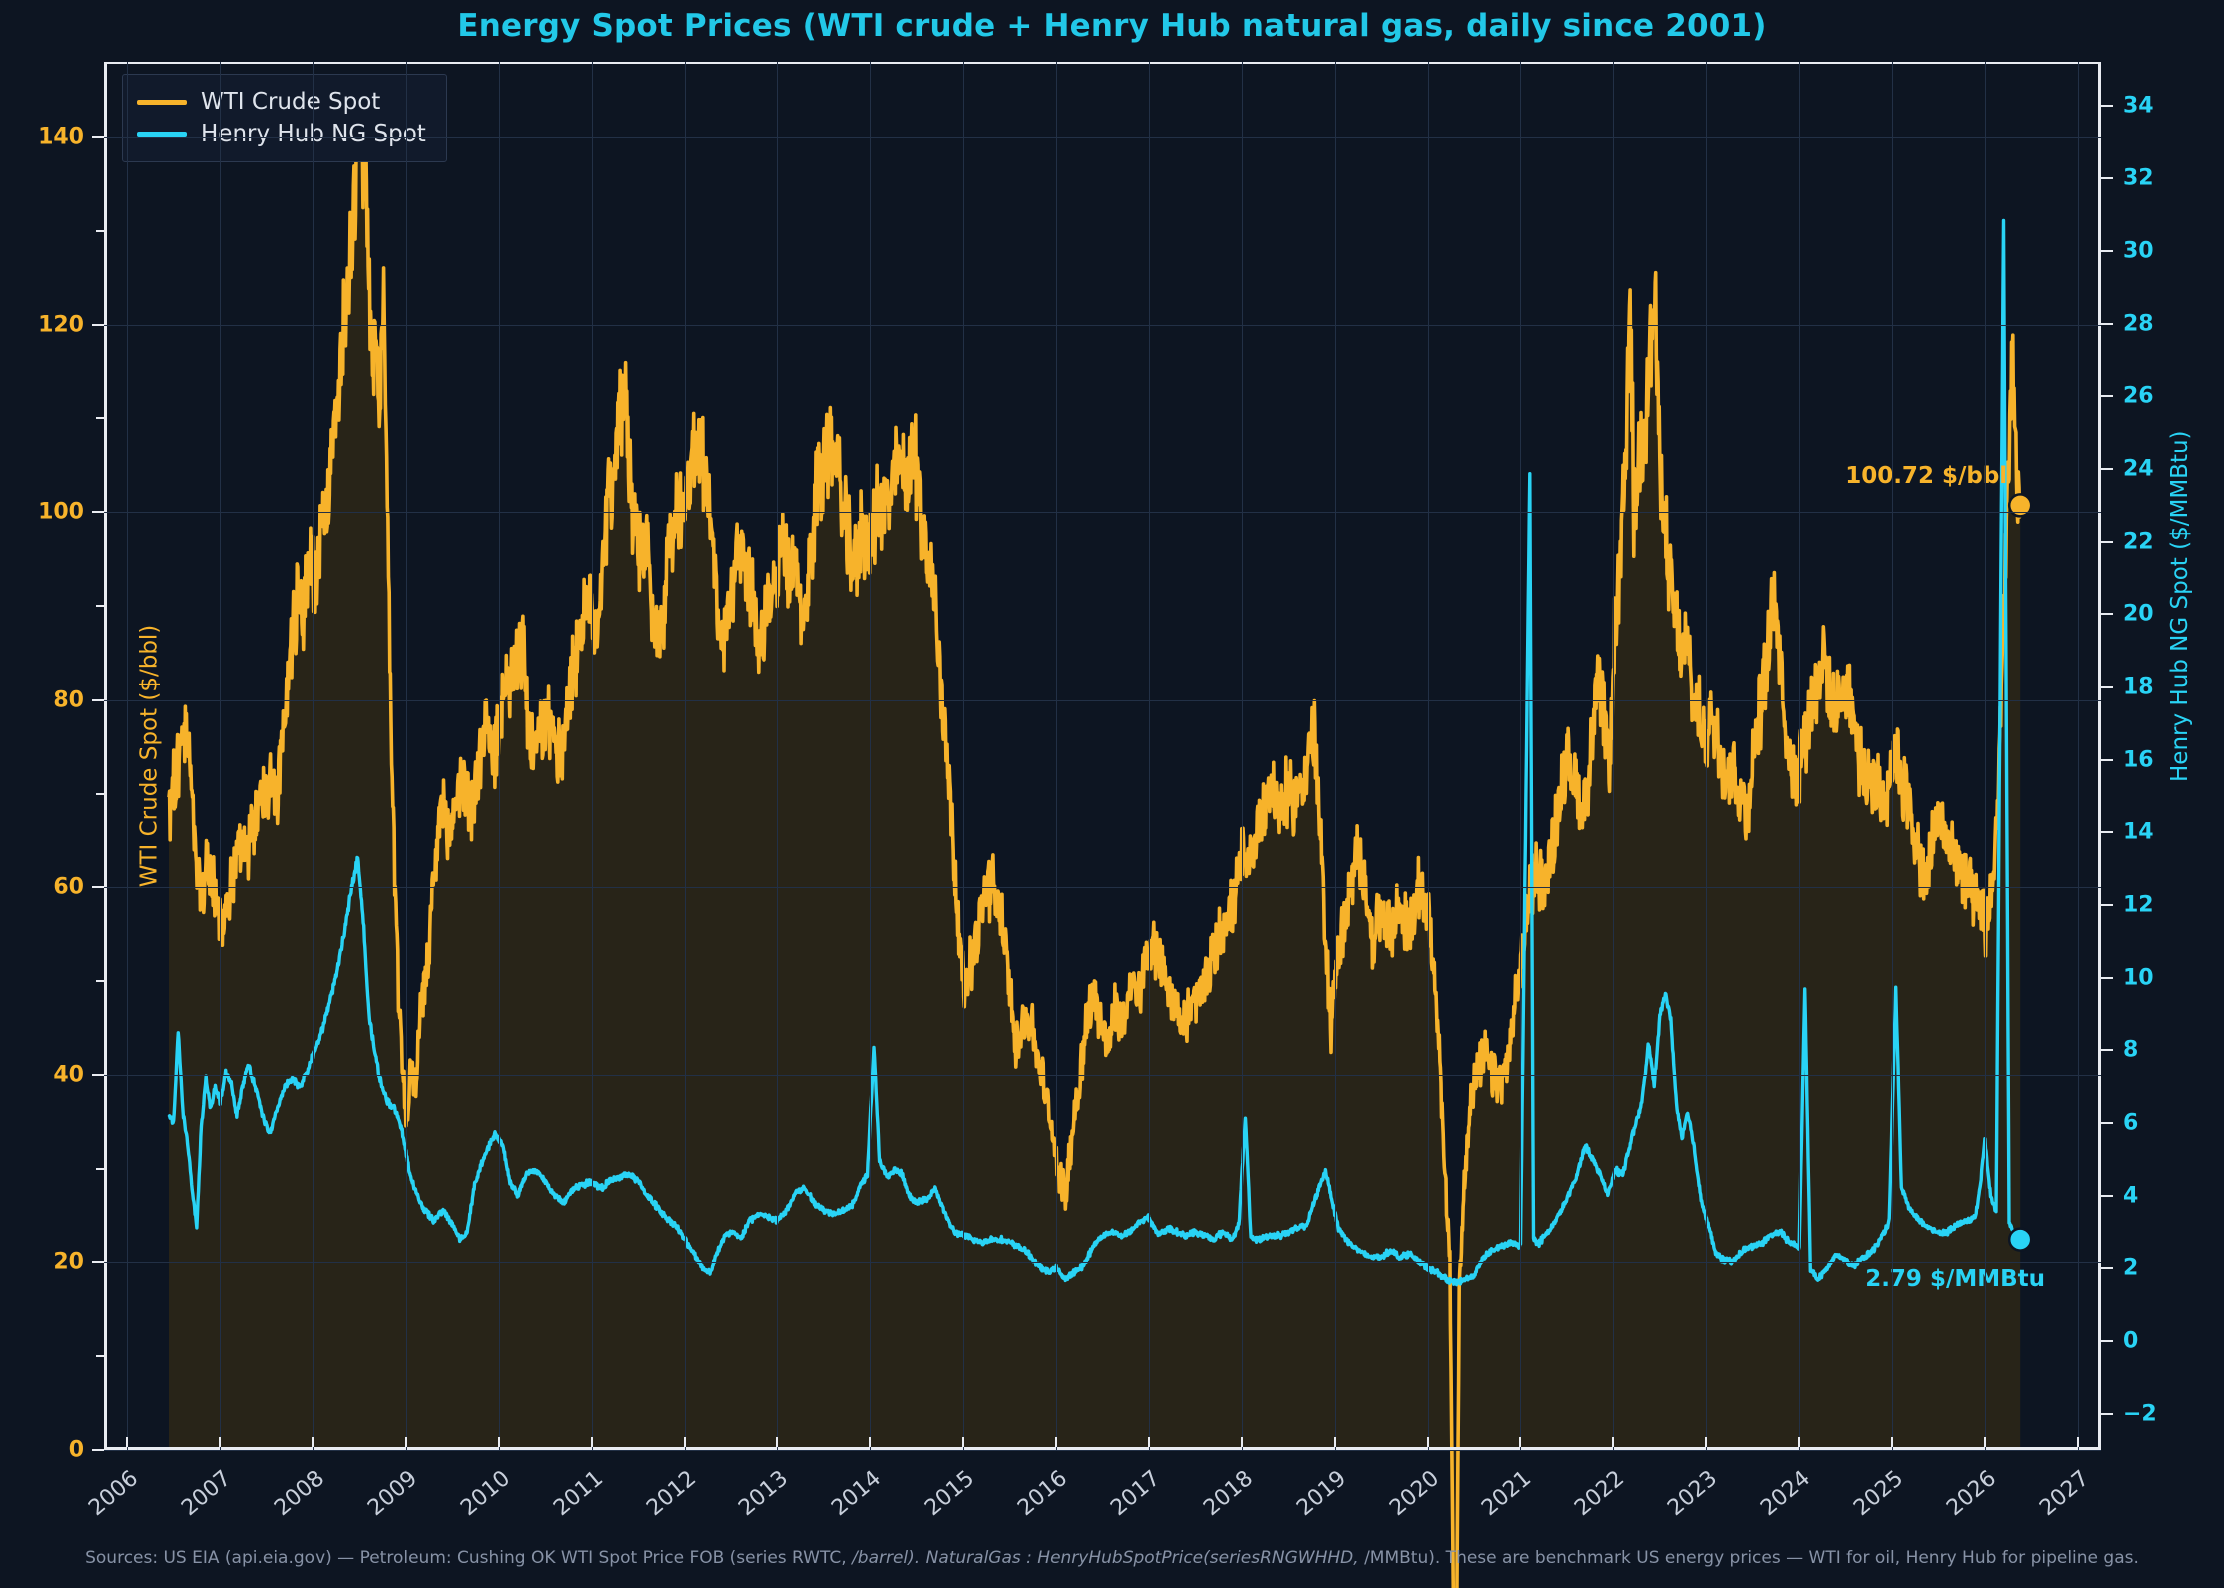 The image size is (2224, 1588). I want to click on x-axis-label: 2025, so click(1879, 1494).